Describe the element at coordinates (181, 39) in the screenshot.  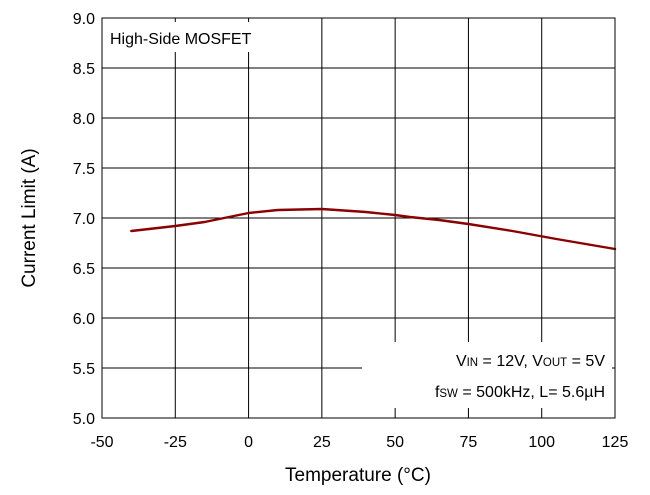
I see `label-box-text: High-Side MOSFET` at that location.